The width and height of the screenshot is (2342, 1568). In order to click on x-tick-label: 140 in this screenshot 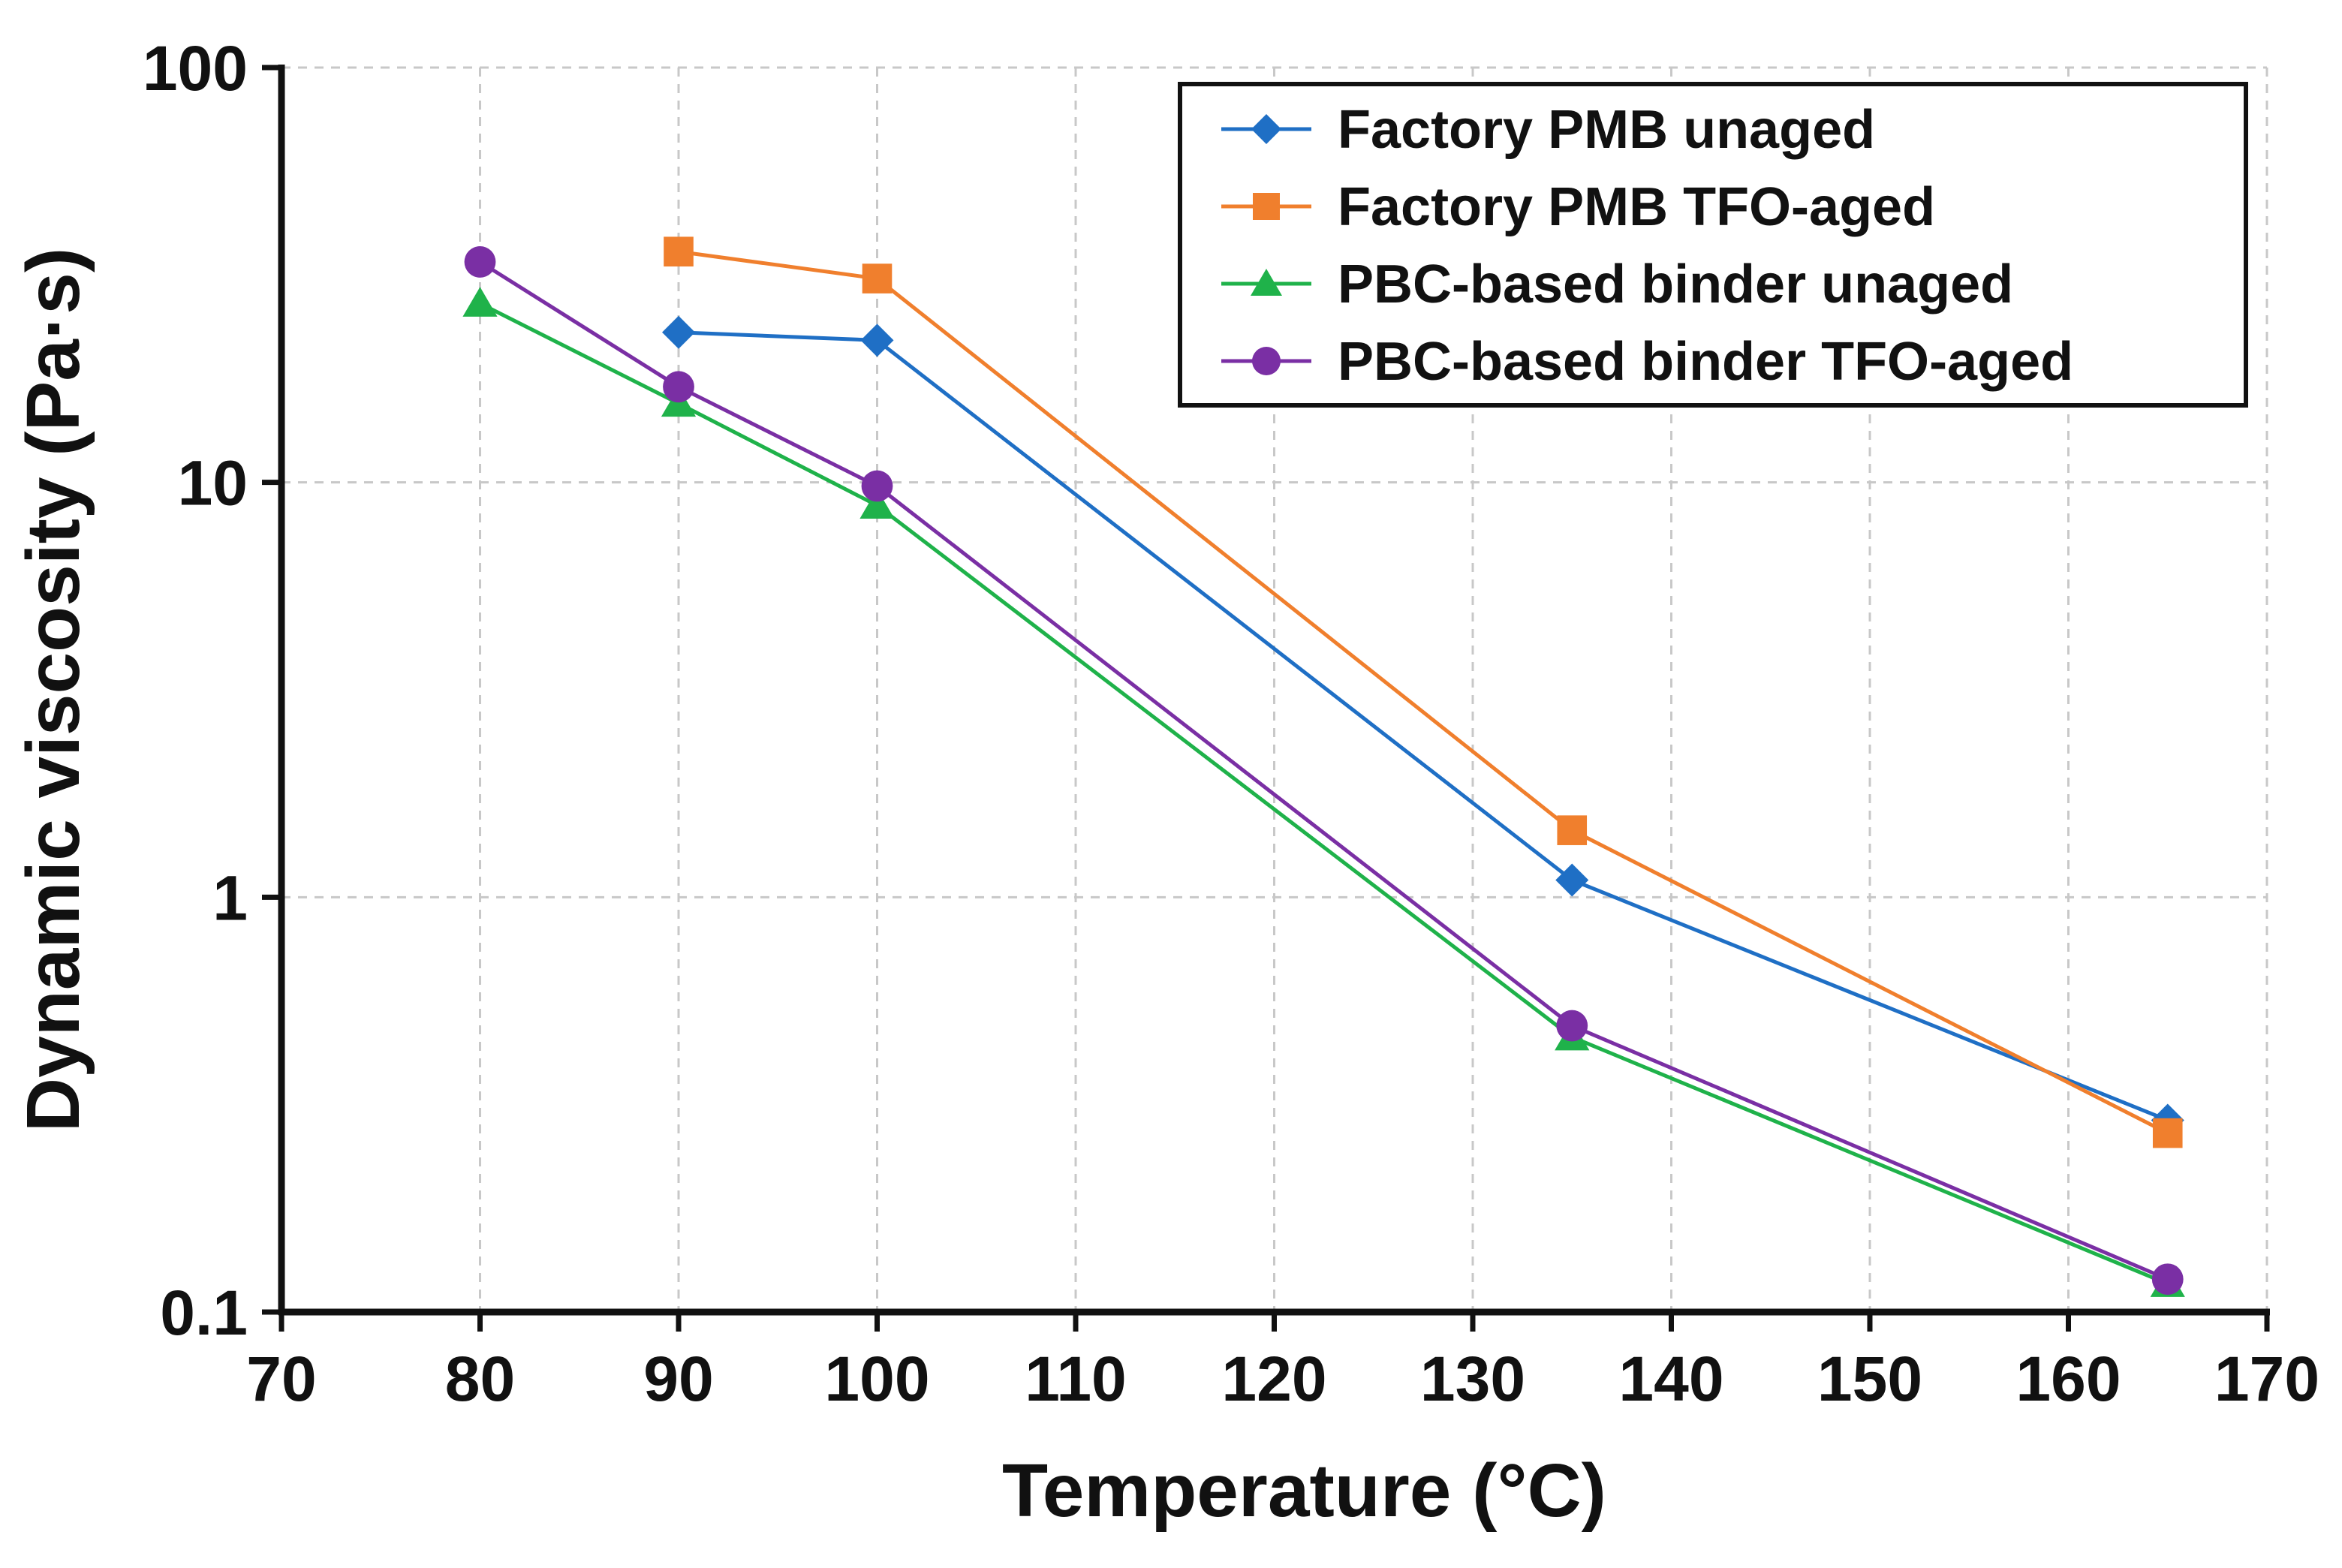, I will do `click(1671, 1379)`.